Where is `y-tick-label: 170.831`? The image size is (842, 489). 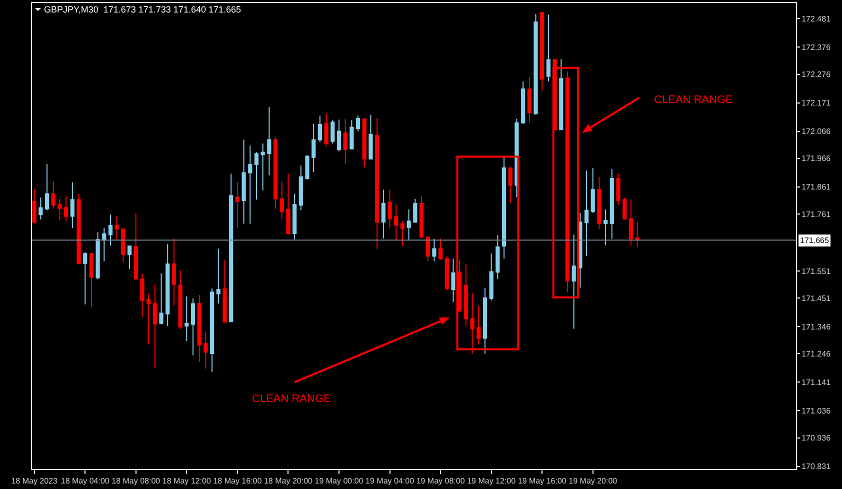
y-tick-label: 170.831 is located at coordinates (817, 467).